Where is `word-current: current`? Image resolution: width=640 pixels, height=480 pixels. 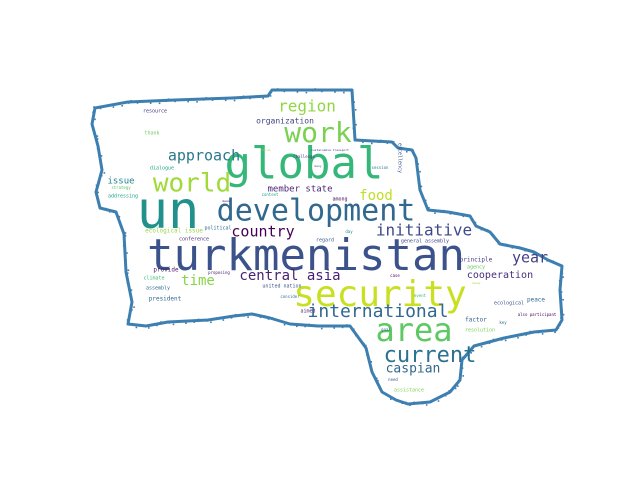
word-current: current is located at coordinates (430, 355).